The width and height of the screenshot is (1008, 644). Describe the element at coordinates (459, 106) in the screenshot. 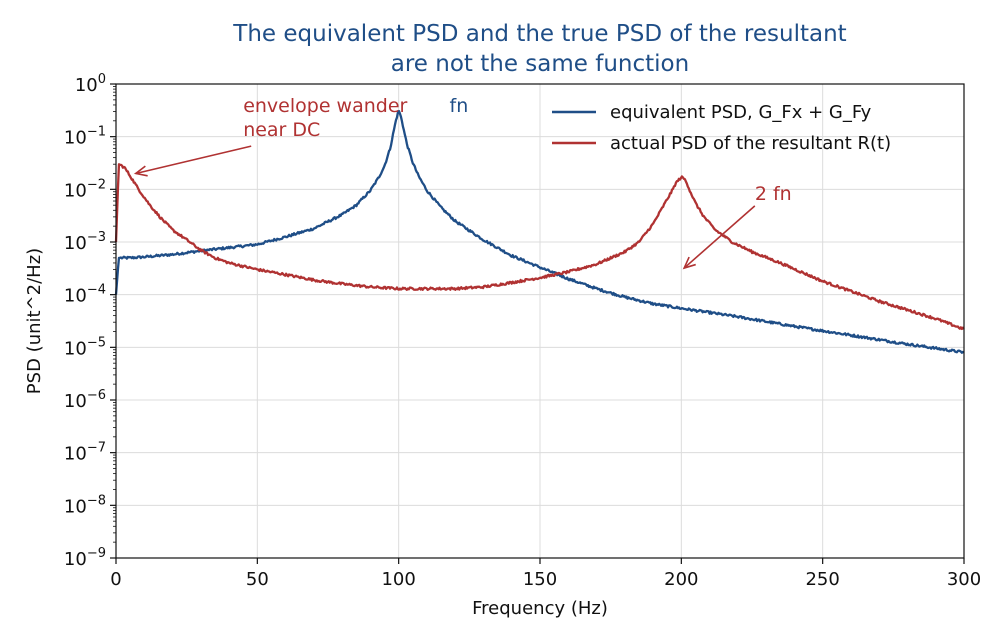

I see `annotation-text: fn` at that location.